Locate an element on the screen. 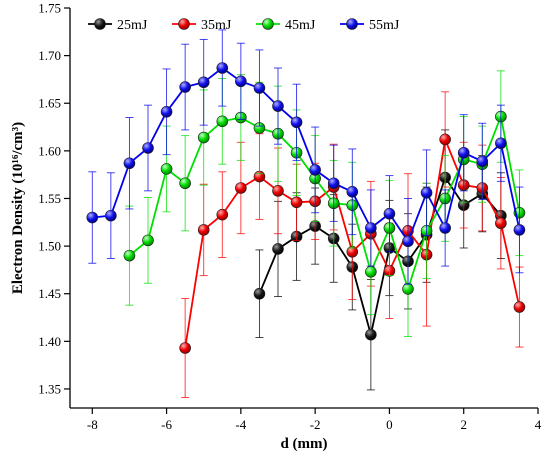 This screenshot has width=550, height=459. legend-label: 35mJ is located at coordinates (216, 25).